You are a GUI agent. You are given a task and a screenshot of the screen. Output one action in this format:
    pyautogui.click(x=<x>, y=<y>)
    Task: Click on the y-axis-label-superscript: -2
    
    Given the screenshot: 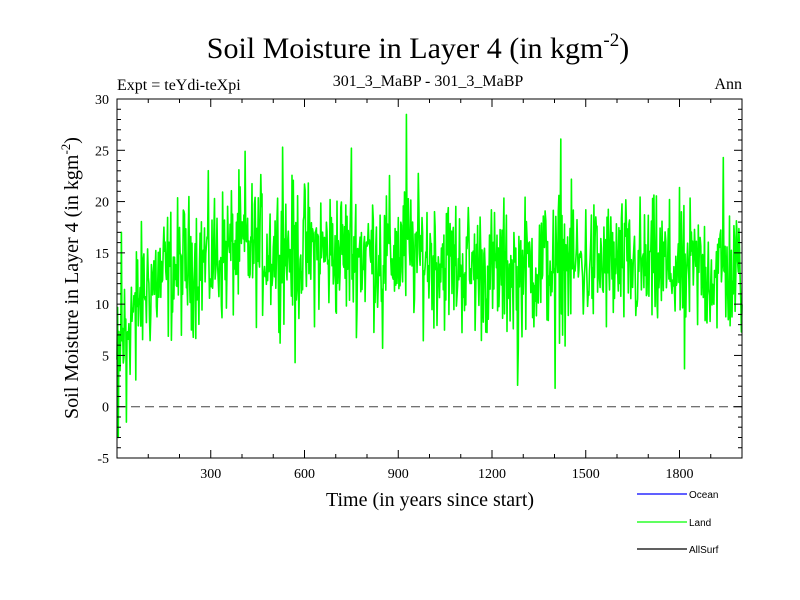 What is the action you would take?
    pyautogui.click(x=65, y=149)
    